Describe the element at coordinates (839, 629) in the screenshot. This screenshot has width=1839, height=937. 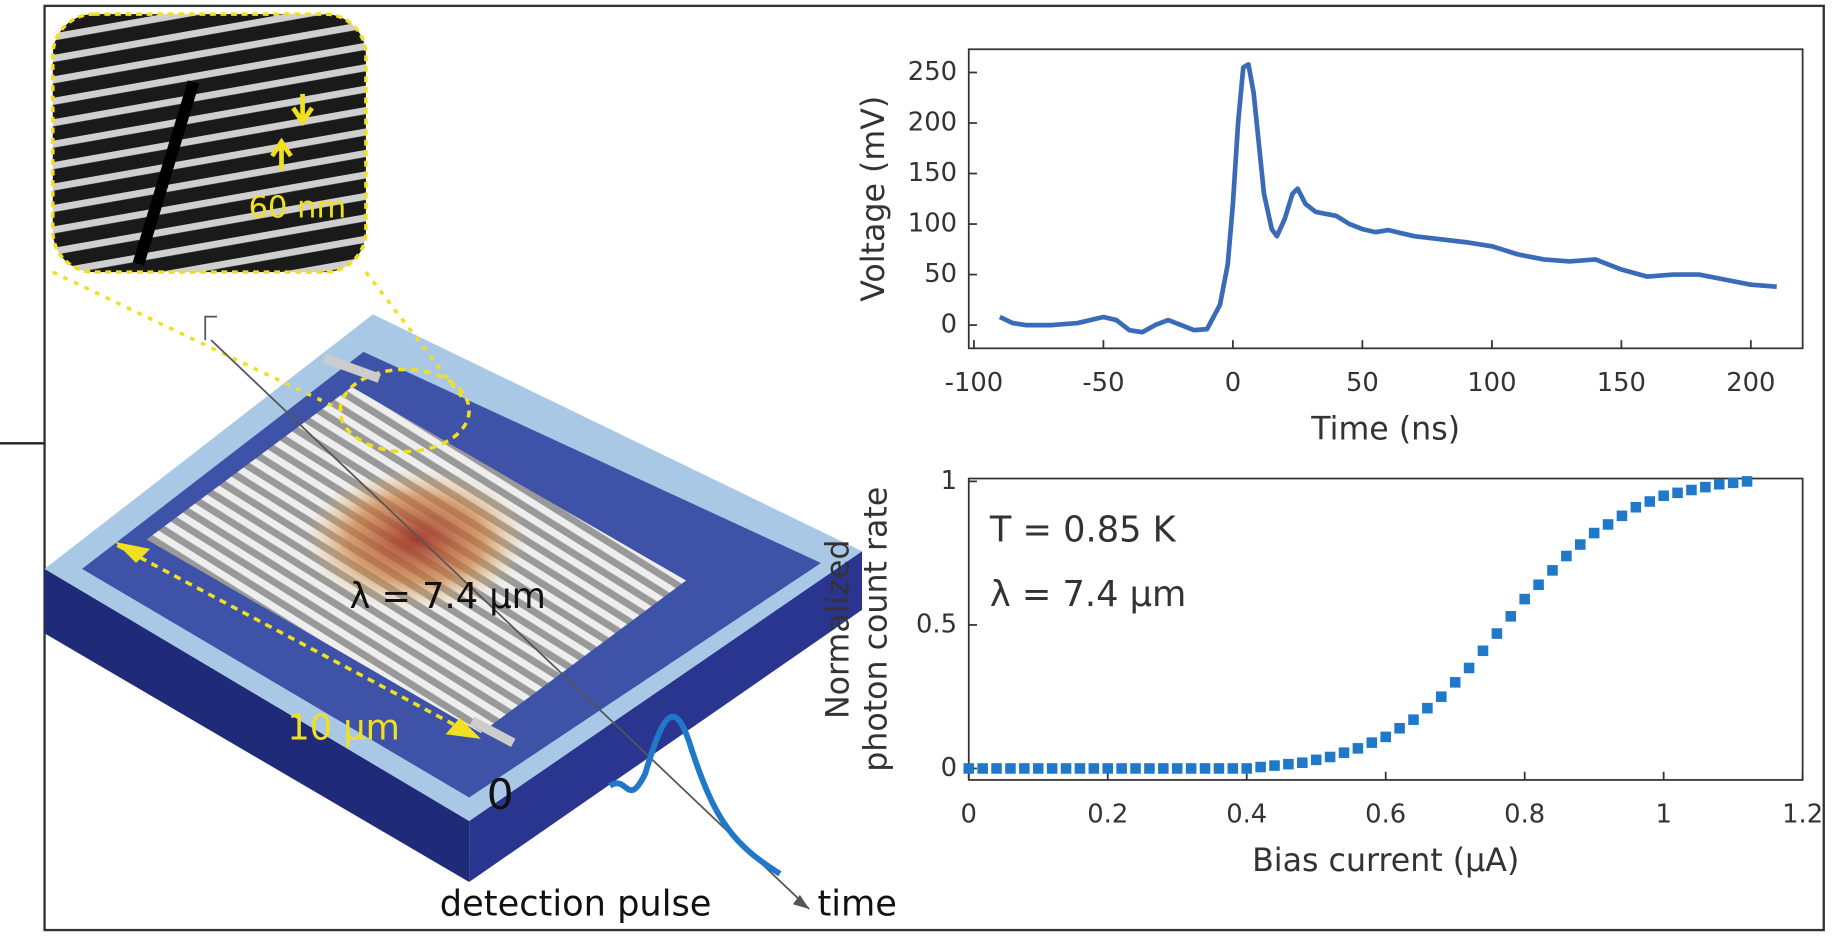
I see `y-axis-label: Normalized` at that location.